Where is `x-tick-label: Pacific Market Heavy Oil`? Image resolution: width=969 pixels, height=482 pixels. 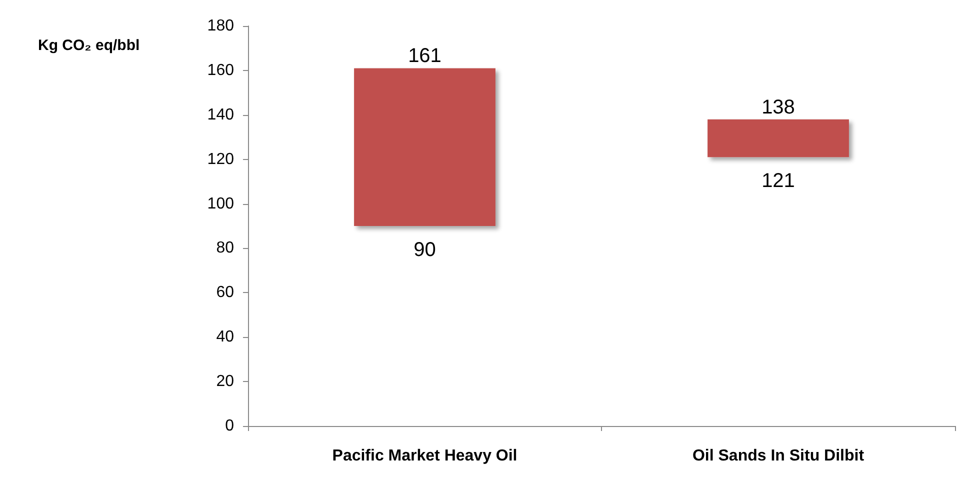
x-tick-label: Pacific Market Heavy Oil is located at coordinates (425, 456).